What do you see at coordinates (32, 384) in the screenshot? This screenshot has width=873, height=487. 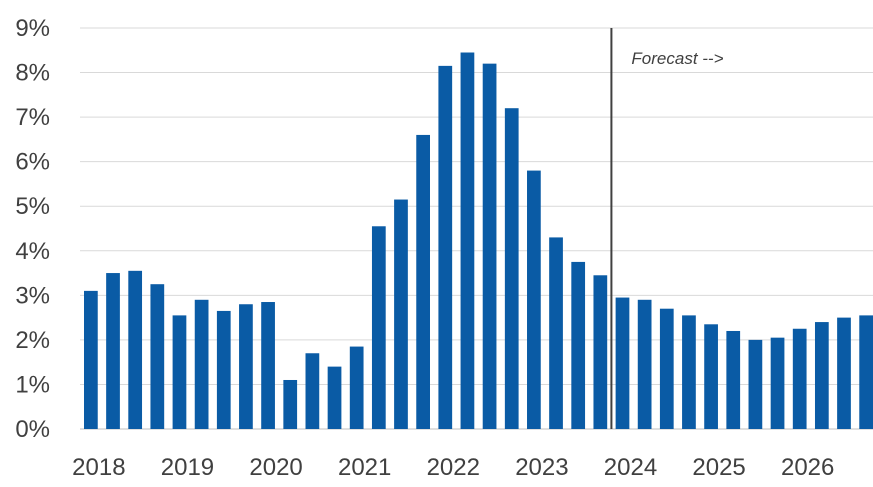 I see `y-tick-label: 1%` at bounding box center [32, 384].